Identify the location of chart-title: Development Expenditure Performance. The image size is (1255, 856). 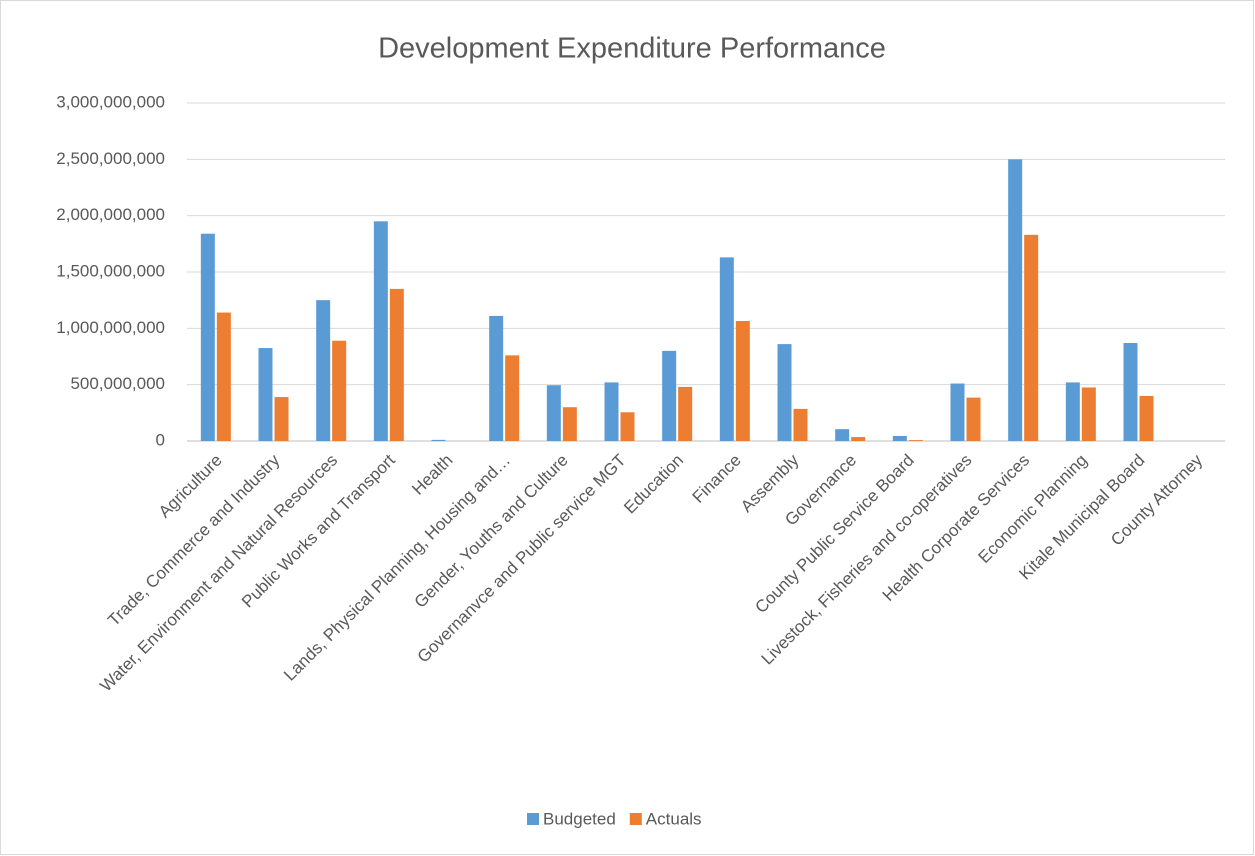
(632, 49).